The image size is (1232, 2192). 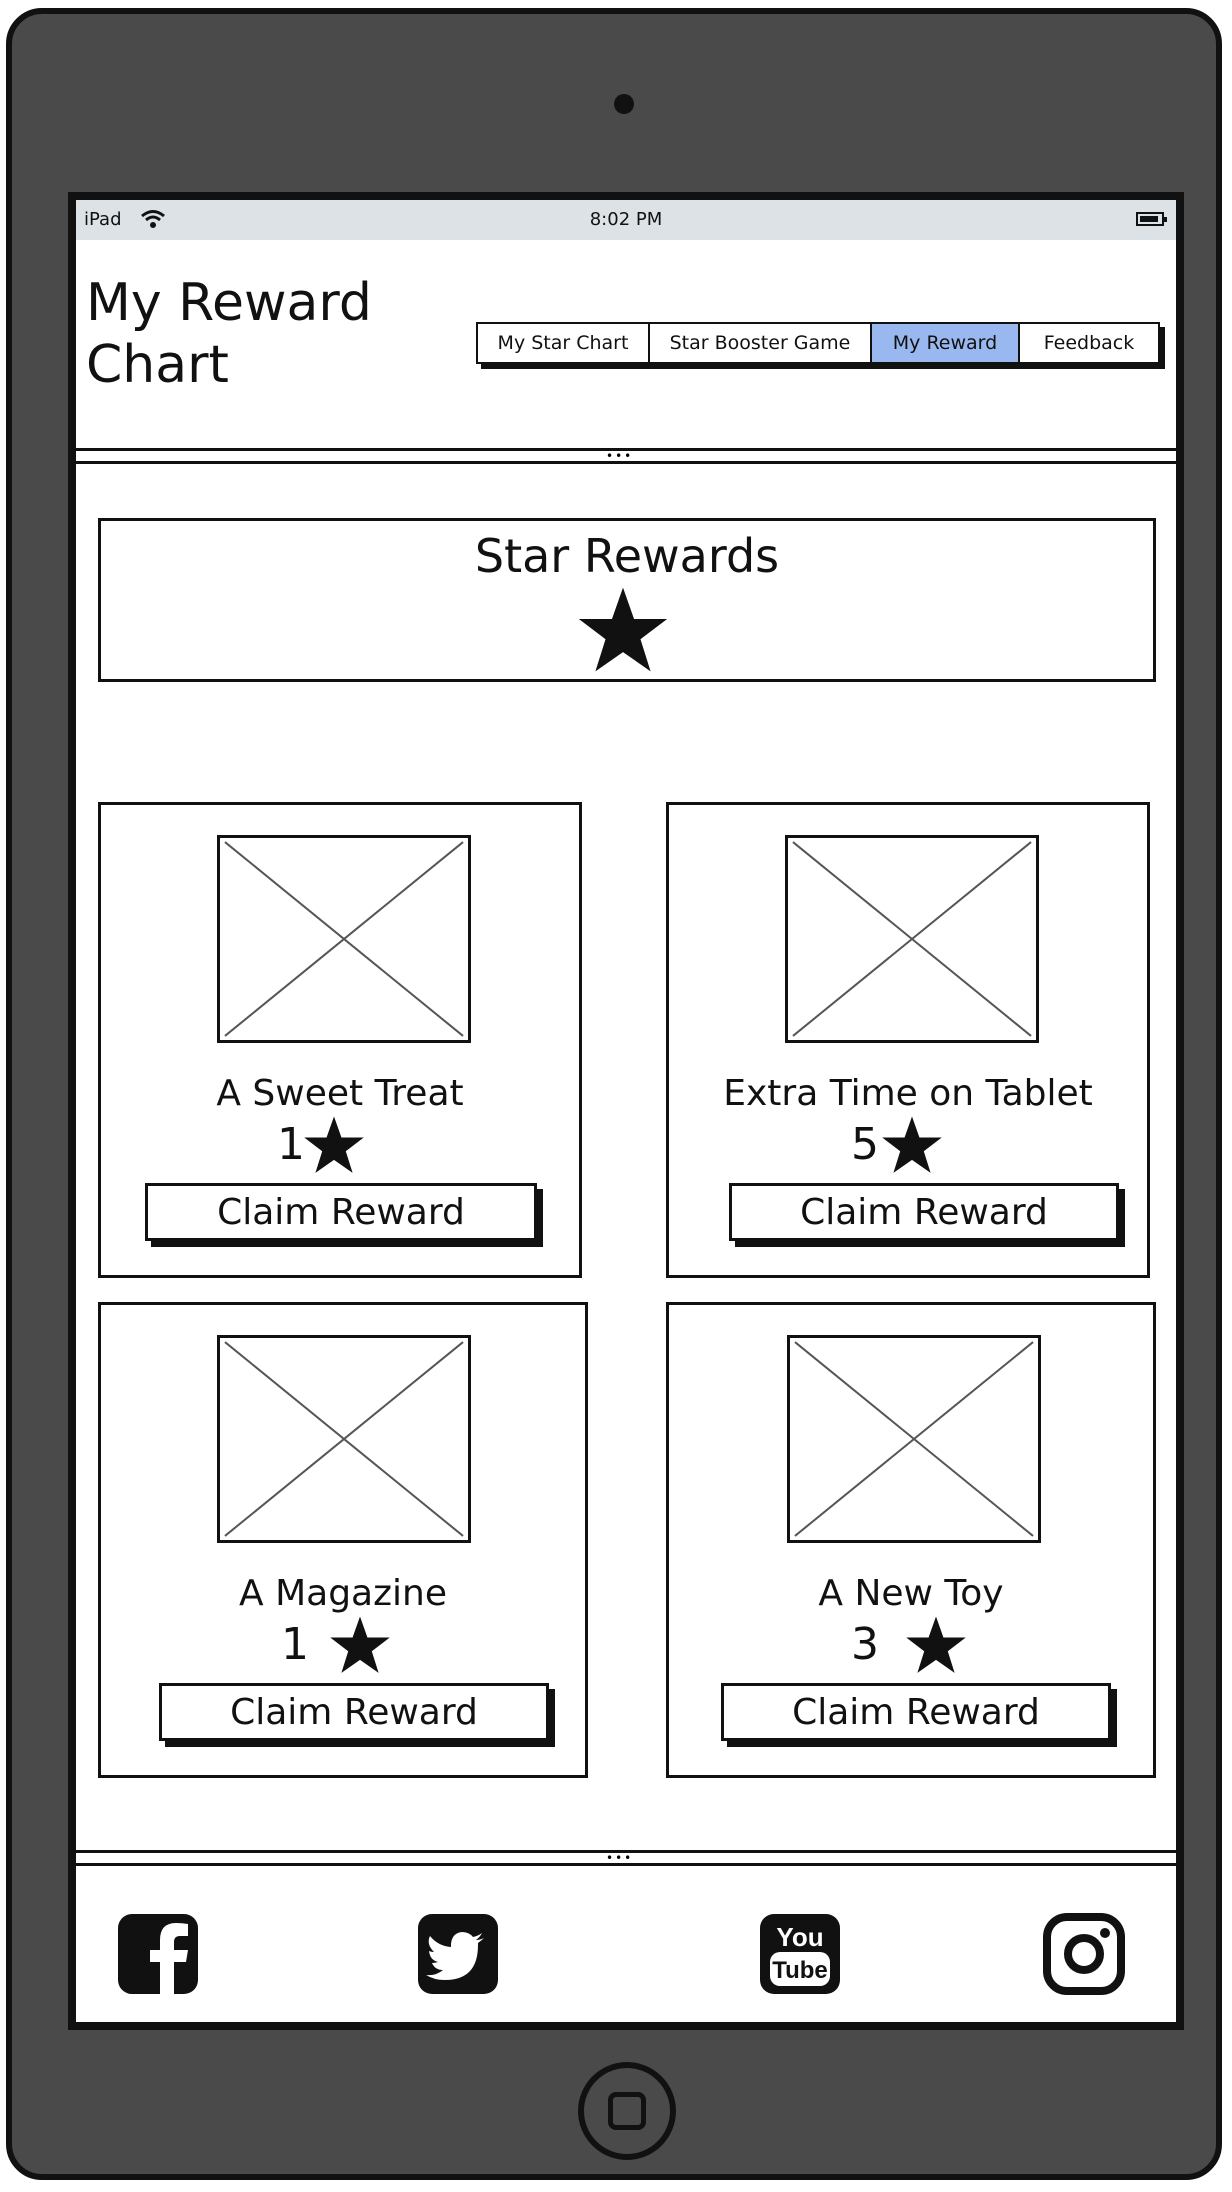 What do you see at coordinates (800, 1954) in the screenshot?
I see `youtube-icon: You Tube` at bounding box center [800, 1954].